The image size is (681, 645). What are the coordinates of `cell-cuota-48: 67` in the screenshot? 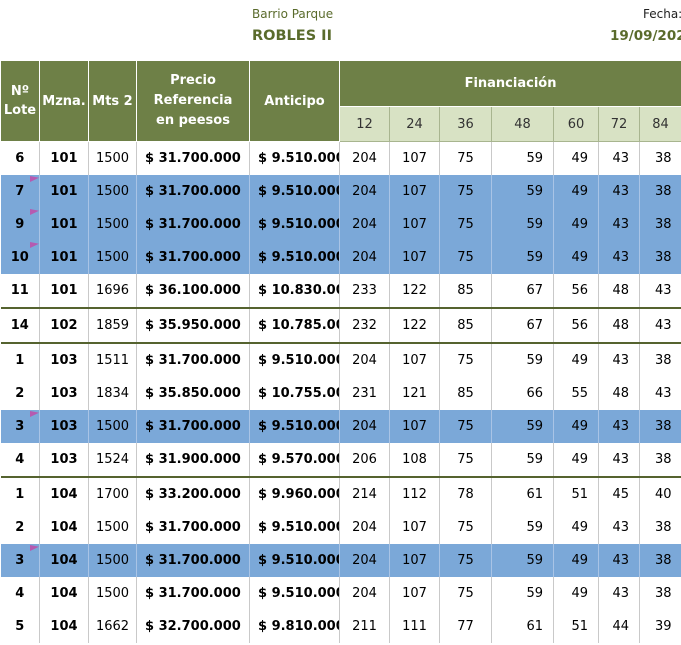 It's located at (522, 291).